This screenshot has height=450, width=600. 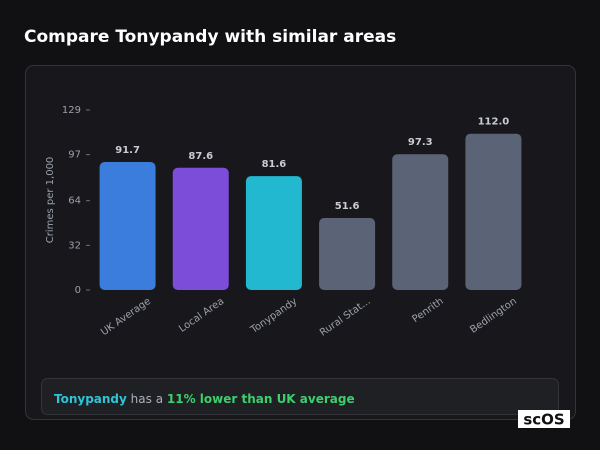 What do you see at coordinates (74, 201) in the screenshot?
I see `y-tick-label: 64` at bounding box center [74, 201].